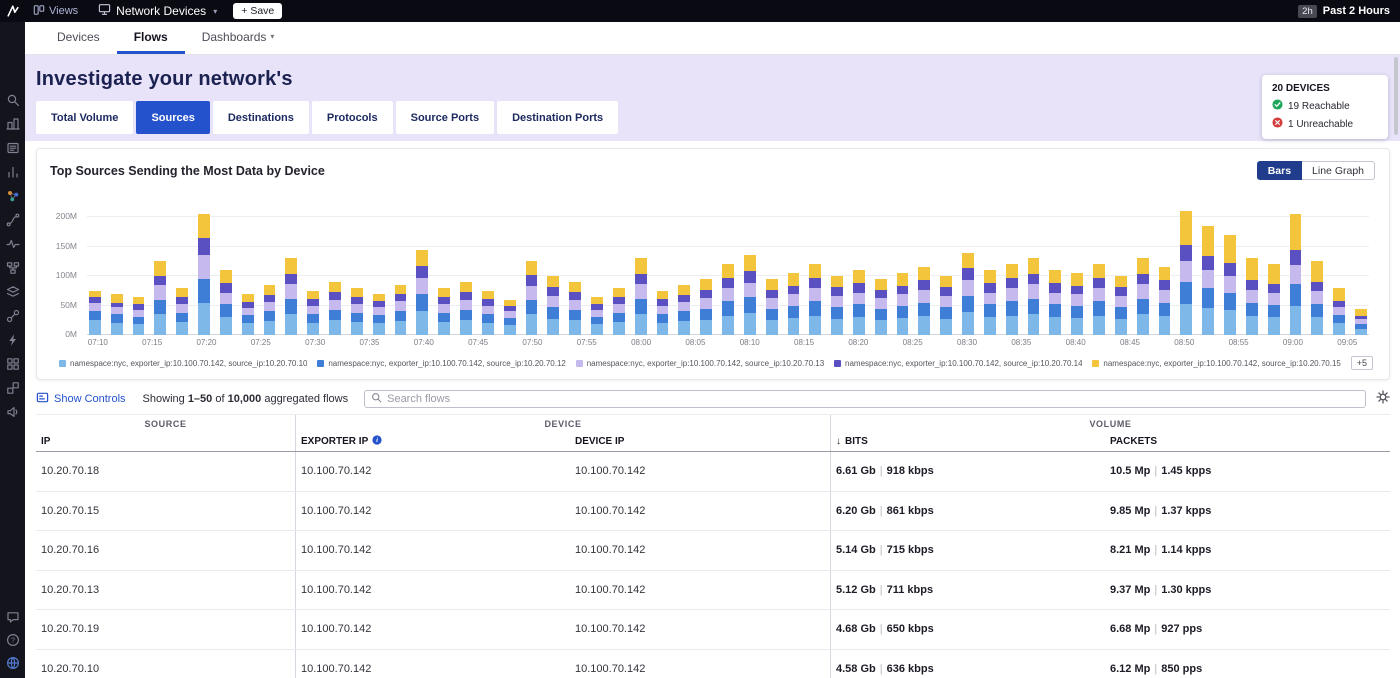  What do you see at coordinates (55, 11) in the screenshot?
I see `views-link: Views` at bounding box center [55, 11].